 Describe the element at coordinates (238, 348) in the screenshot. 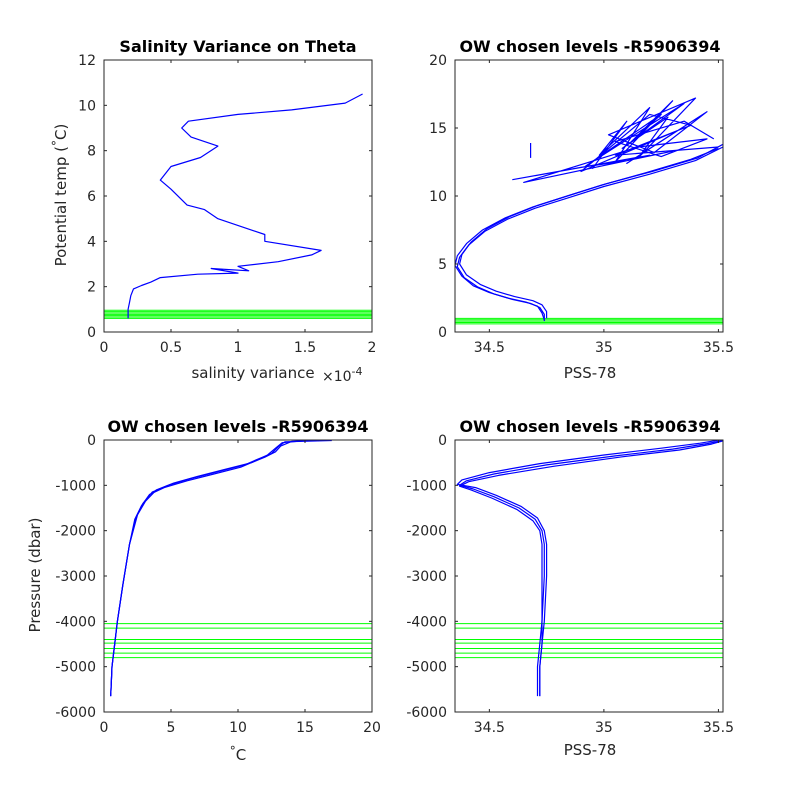

I see `x-tick-label: 1` at that location.